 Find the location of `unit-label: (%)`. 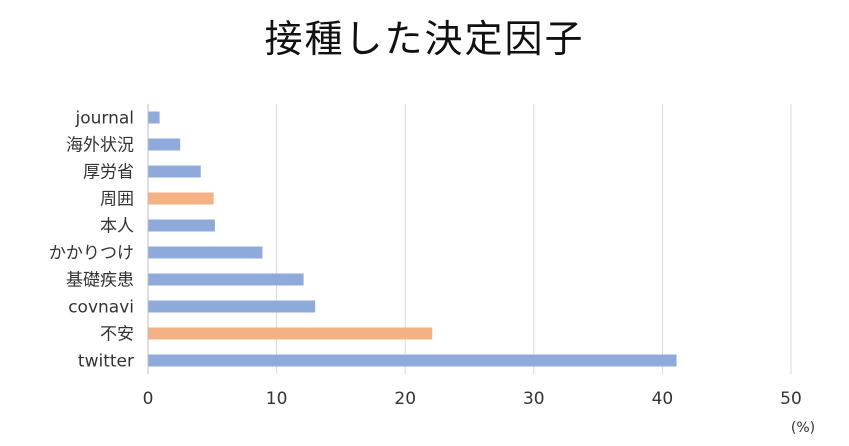

unit-label: (%) is located at coordinates (803, 428).